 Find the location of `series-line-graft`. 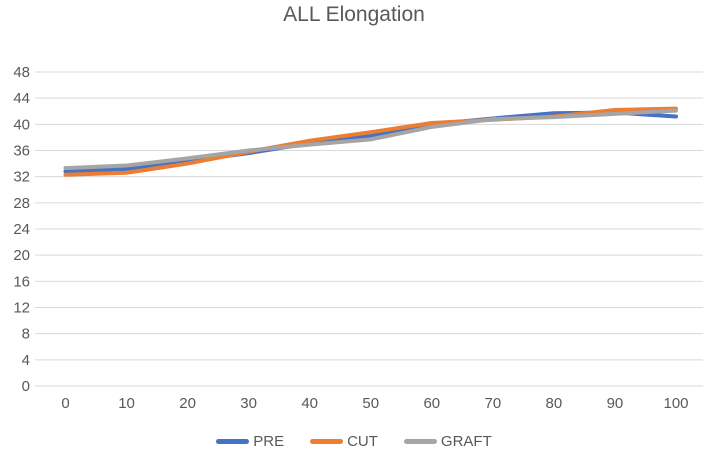

series-line-graft is located at coordinates (370, 139).